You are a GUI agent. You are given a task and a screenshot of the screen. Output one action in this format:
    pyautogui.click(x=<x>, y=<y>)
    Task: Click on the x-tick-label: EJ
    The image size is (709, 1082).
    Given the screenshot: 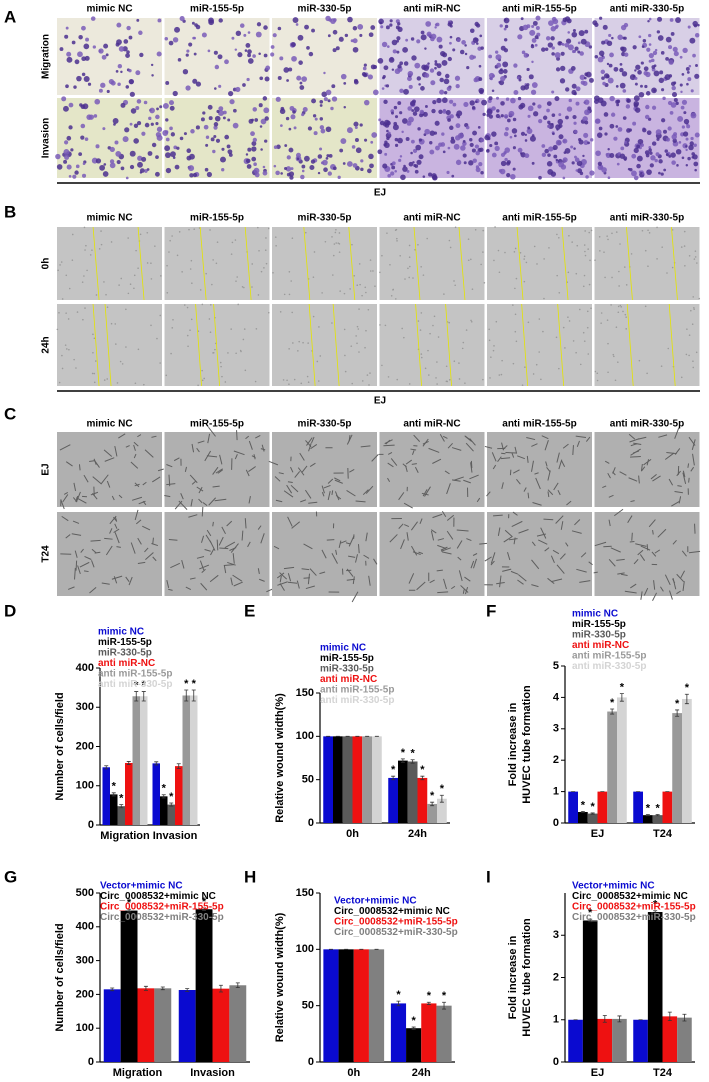 What is the action you would take?
    pyautogui.click(x=597, y=834)
    